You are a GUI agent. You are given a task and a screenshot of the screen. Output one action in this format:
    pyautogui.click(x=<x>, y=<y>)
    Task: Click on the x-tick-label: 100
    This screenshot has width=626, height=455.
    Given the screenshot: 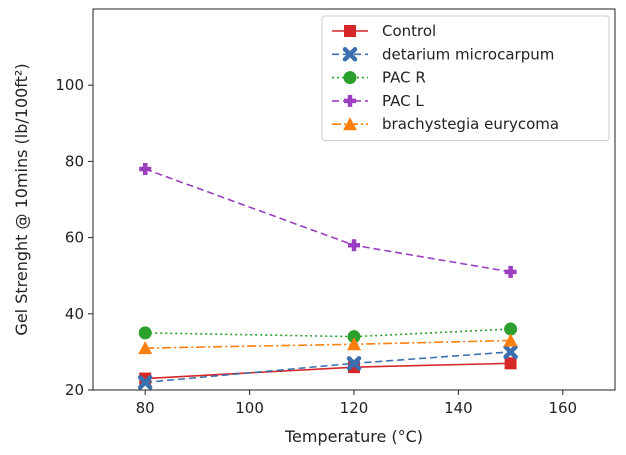 What is the action you would take?
    pyautogui.click(x=249, y=408)
    